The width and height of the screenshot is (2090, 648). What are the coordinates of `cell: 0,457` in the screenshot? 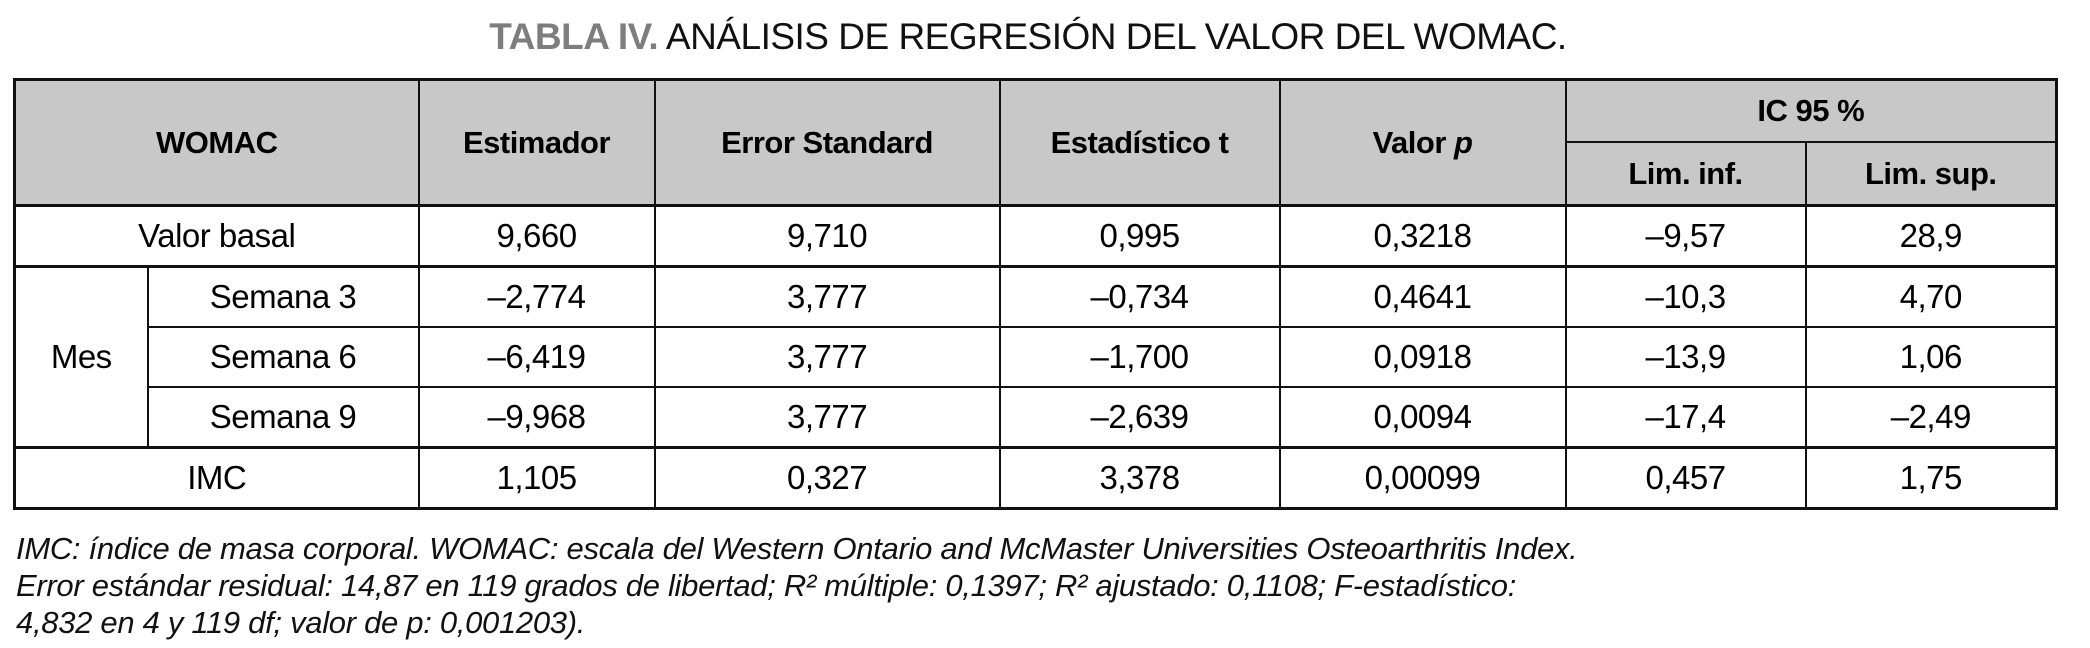 It's located at (1685, 478).